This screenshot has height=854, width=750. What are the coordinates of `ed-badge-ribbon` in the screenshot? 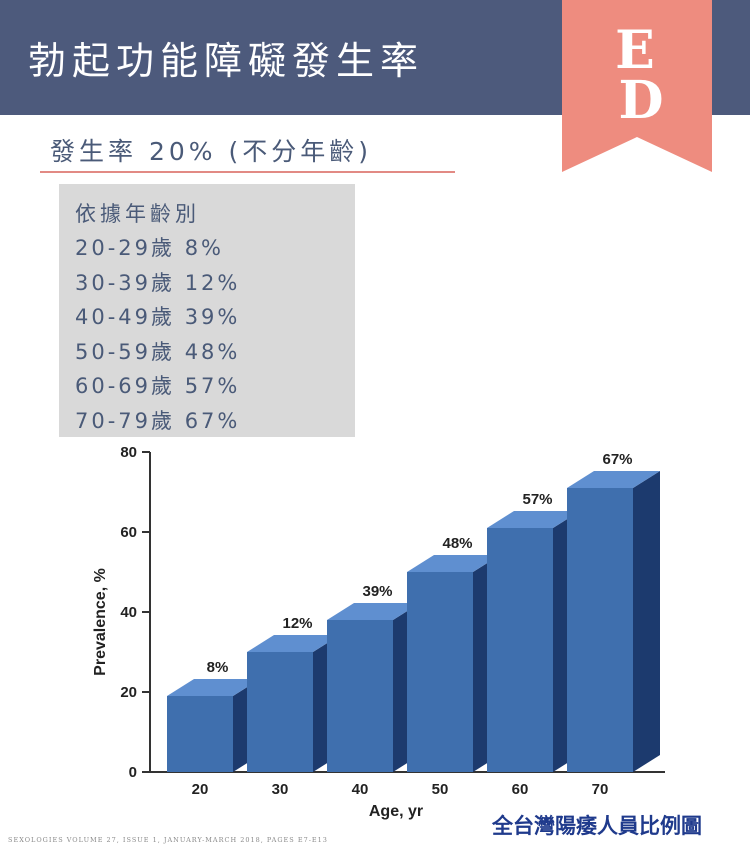 It's located at (637, 86).